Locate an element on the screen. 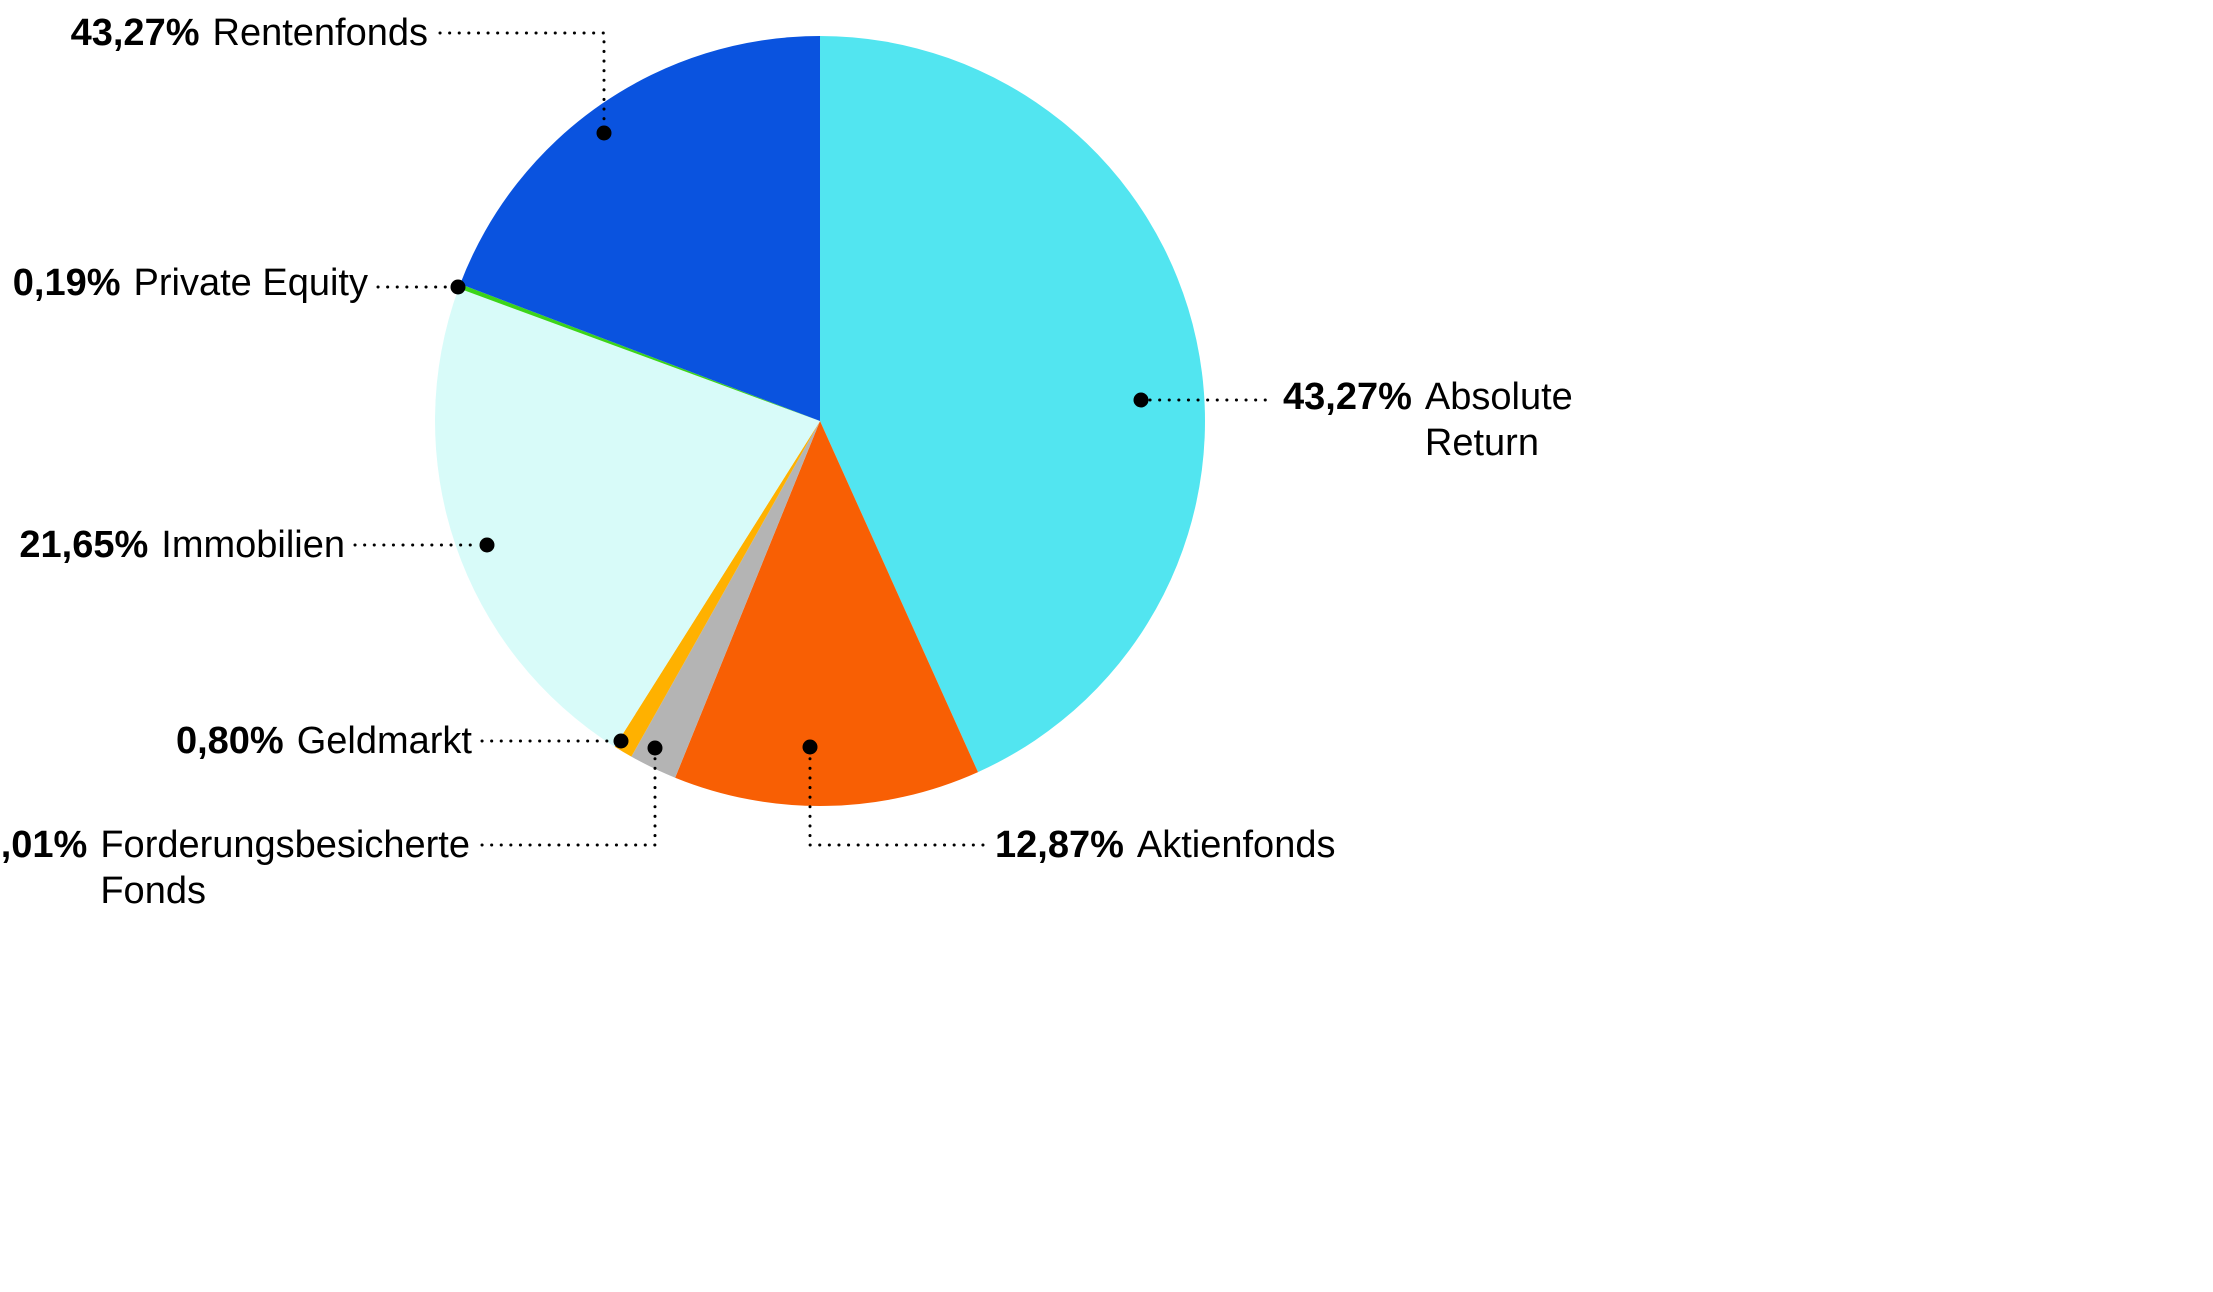 This screenshot has width=2213, height=1292. label-geldmarkt: 0,80% Geldmarkt is located at coordinates (324, 741).